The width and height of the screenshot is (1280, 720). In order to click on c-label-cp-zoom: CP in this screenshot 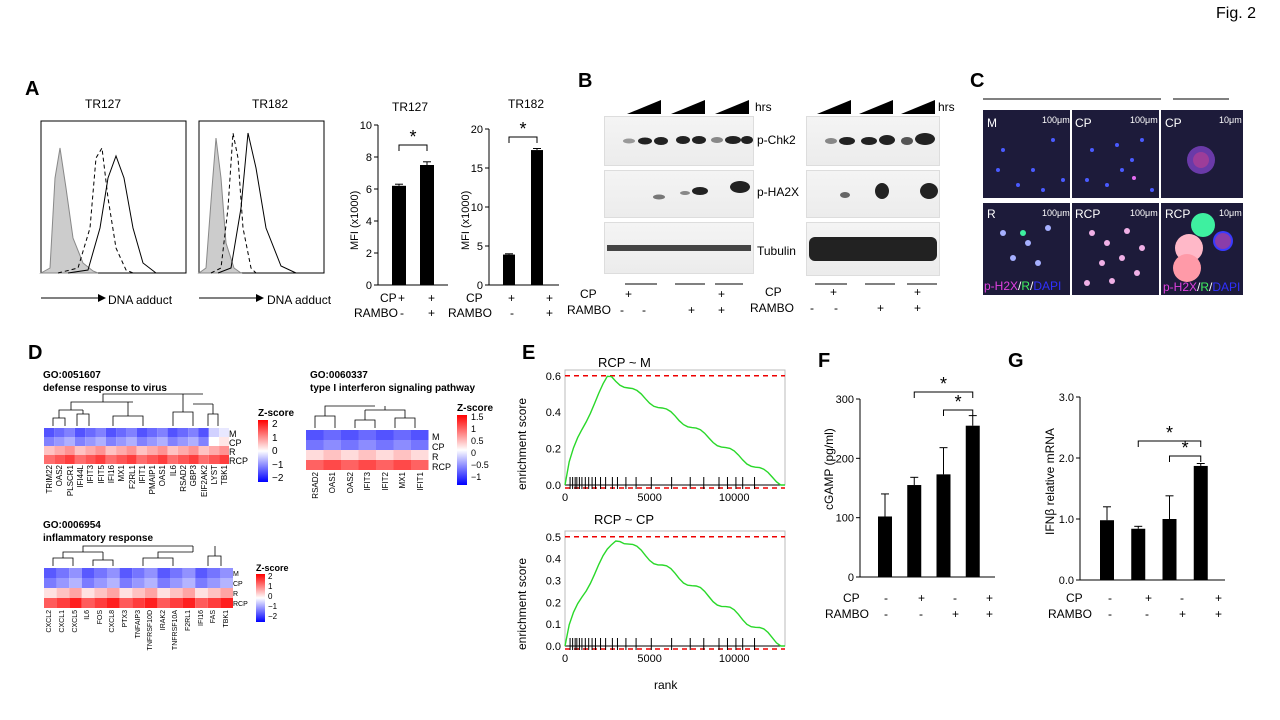, I will do `click(1173, 123)`.